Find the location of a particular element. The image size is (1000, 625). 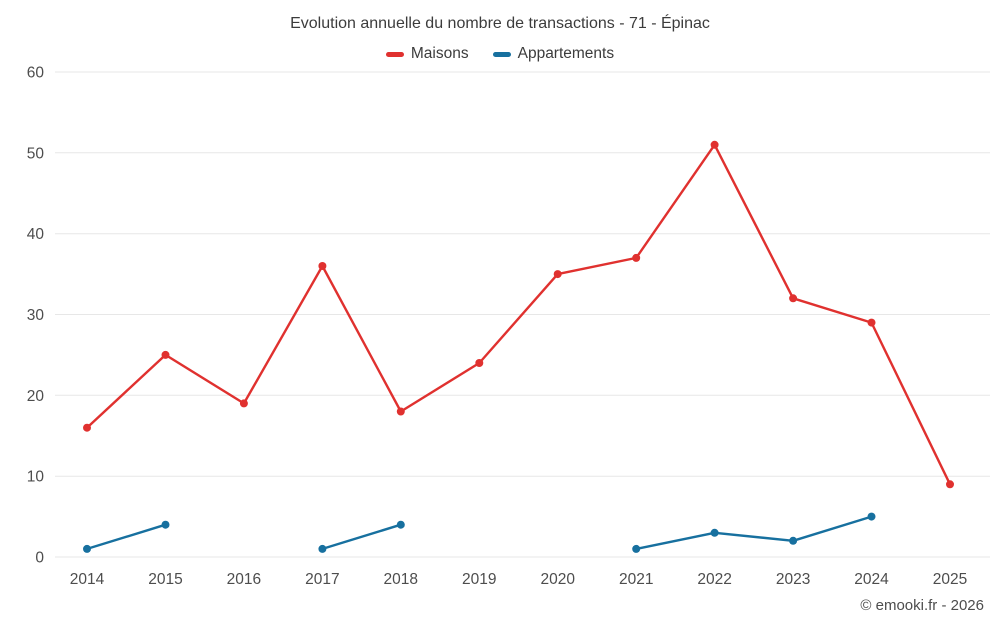

svg-text: 2018 is located at coordinates (401, 579).